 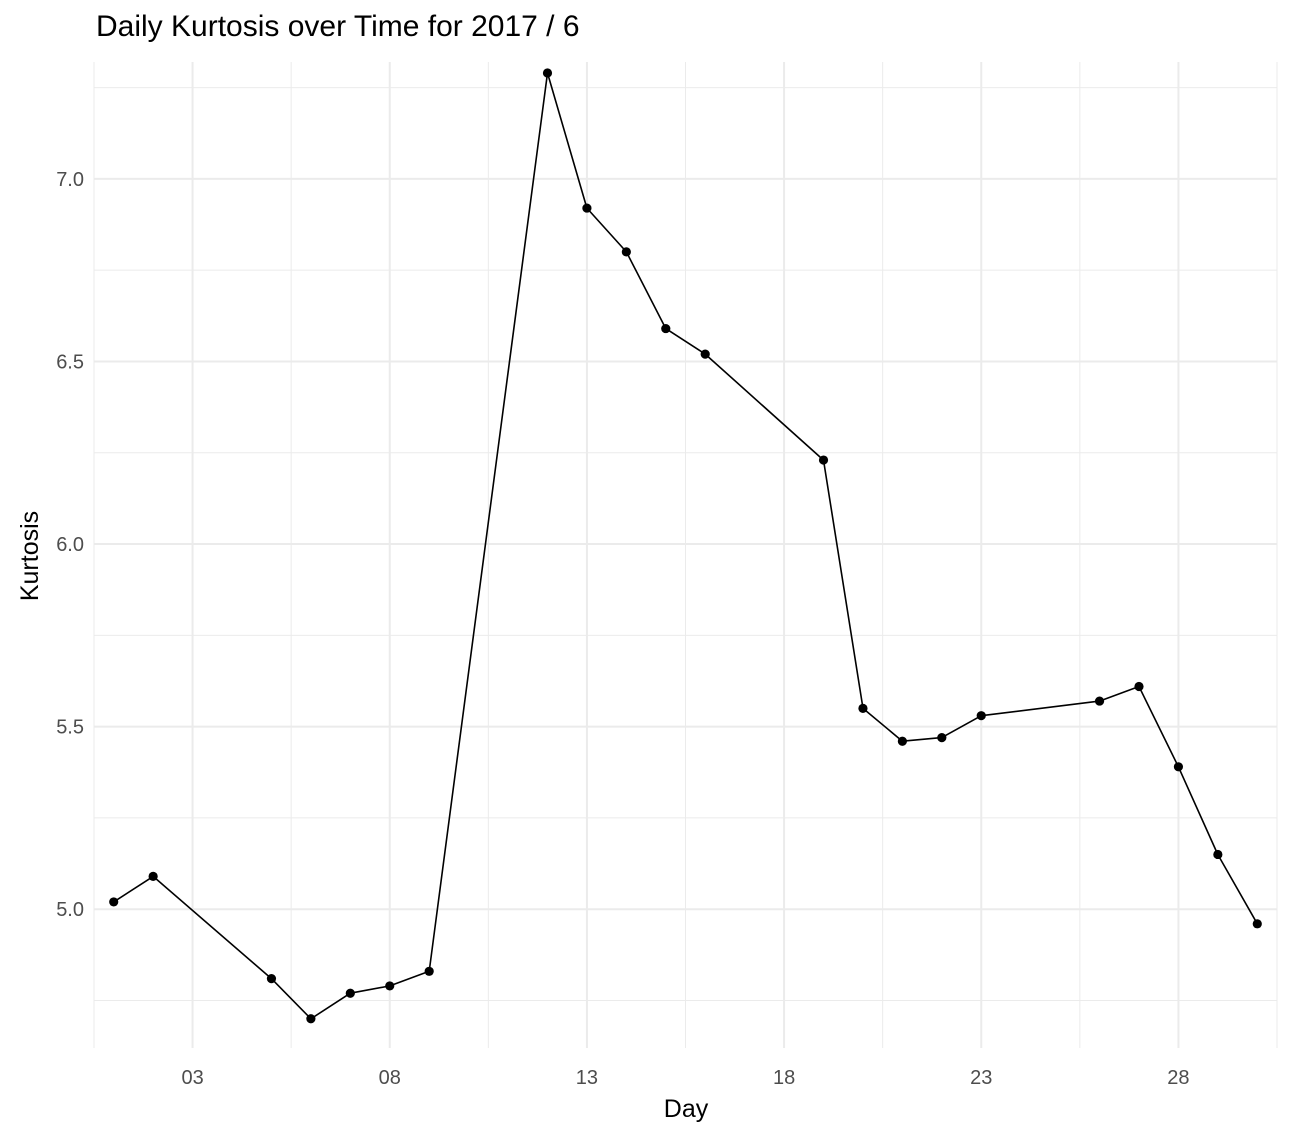 I want to click on y-tick-label: 6.5, so click(x=70, y=362).